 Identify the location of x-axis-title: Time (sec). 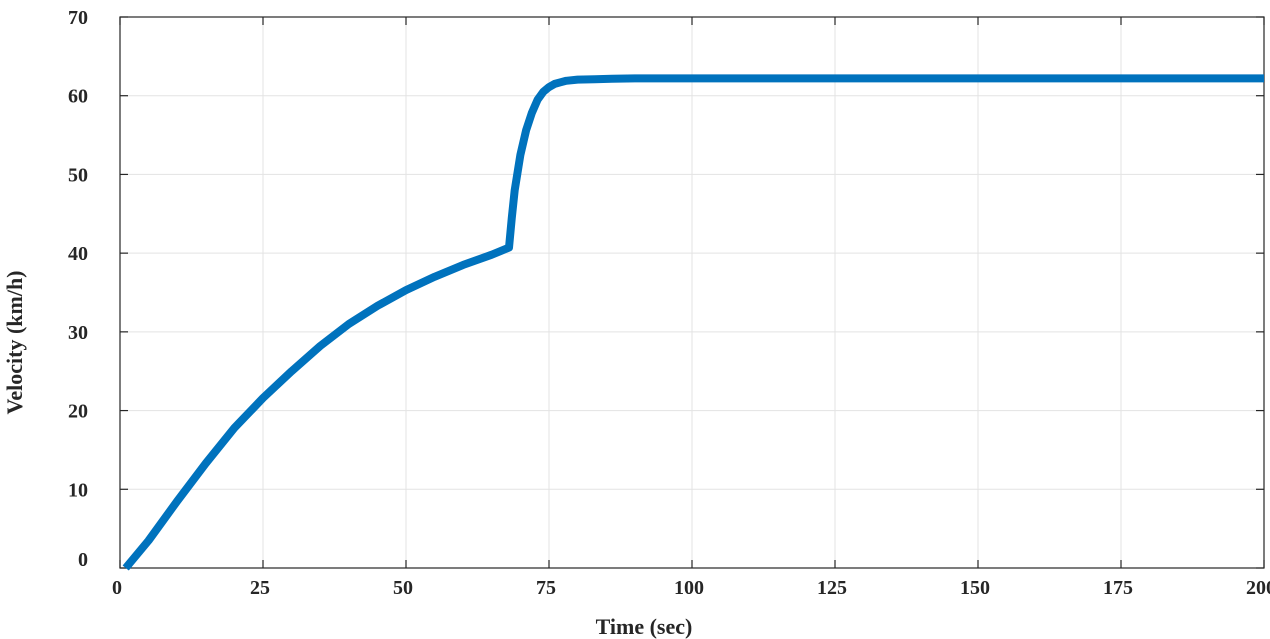
(644, 626).